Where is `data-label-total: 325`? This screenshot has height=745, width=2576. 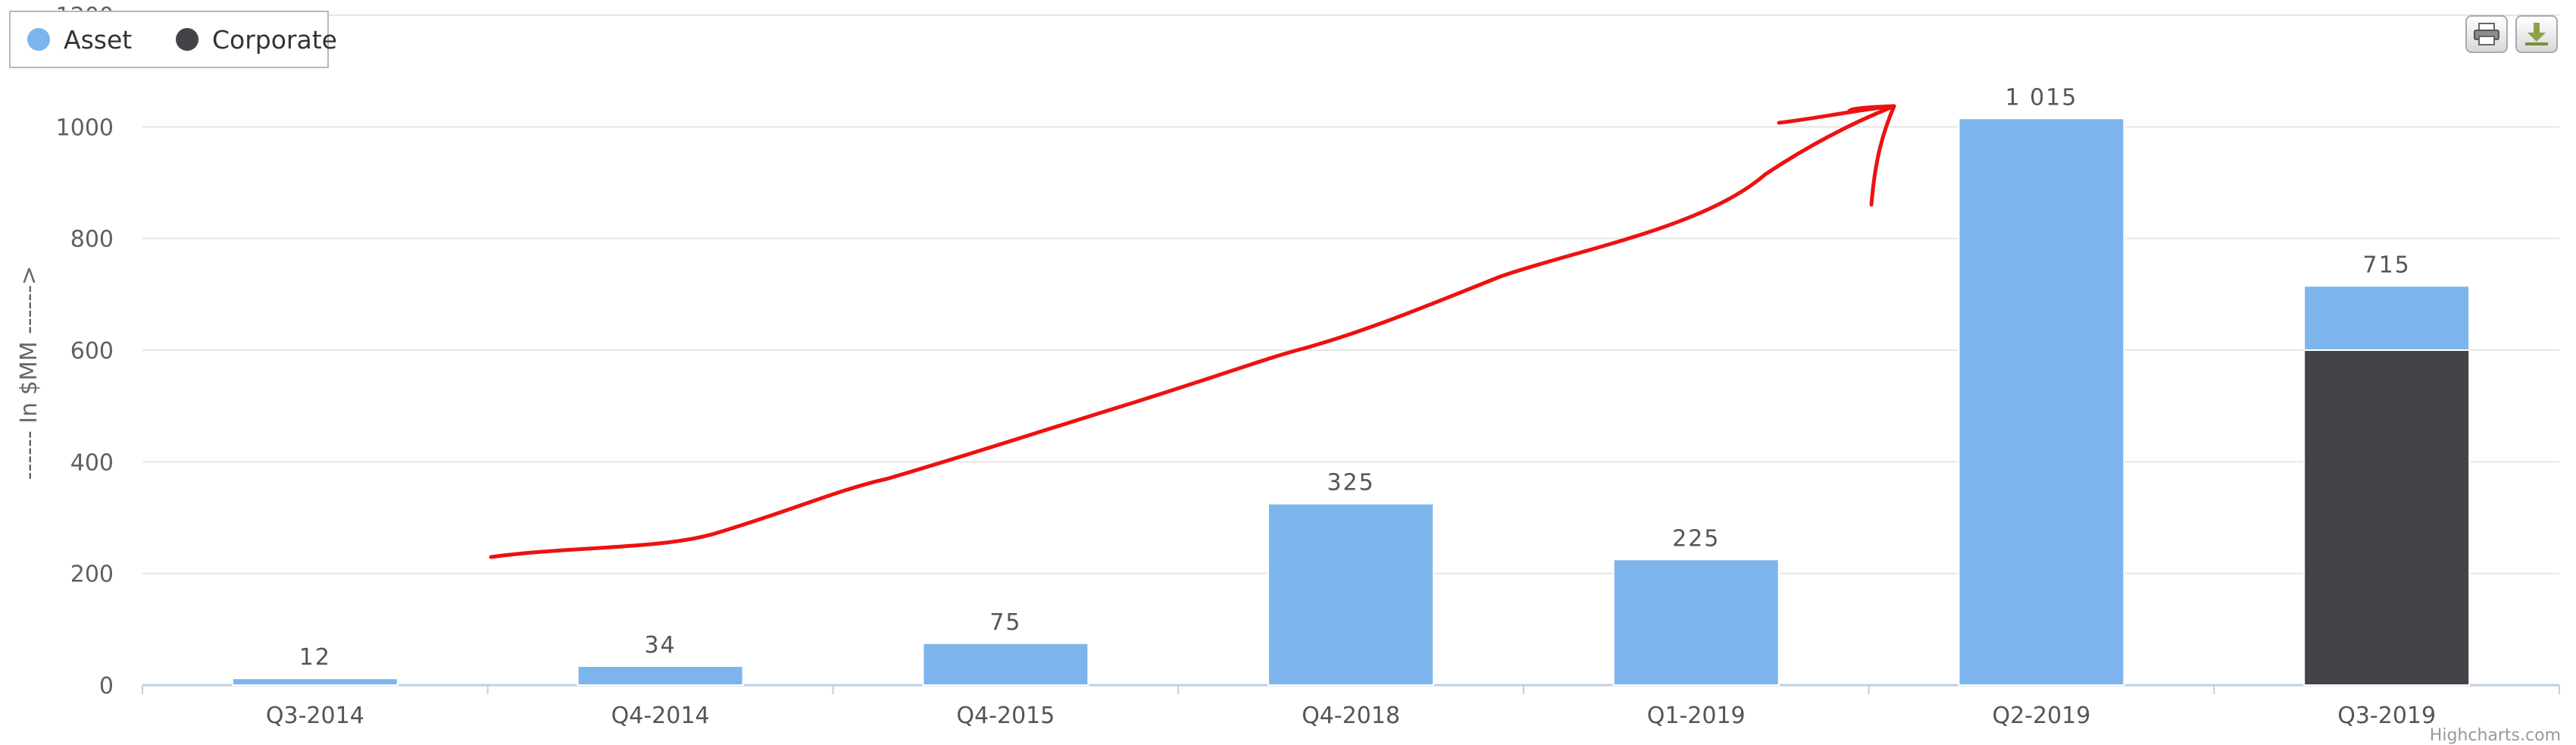 data-label-total: 325 is located at coordinates (1350, 483).